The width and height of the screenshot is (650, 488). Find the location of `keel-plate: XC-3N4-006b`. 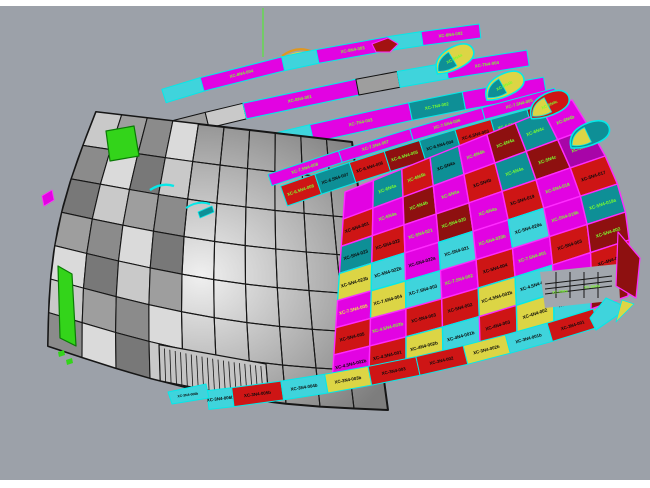

keel-plate: XC-3N4-006b is located at coordinates (188, 394).